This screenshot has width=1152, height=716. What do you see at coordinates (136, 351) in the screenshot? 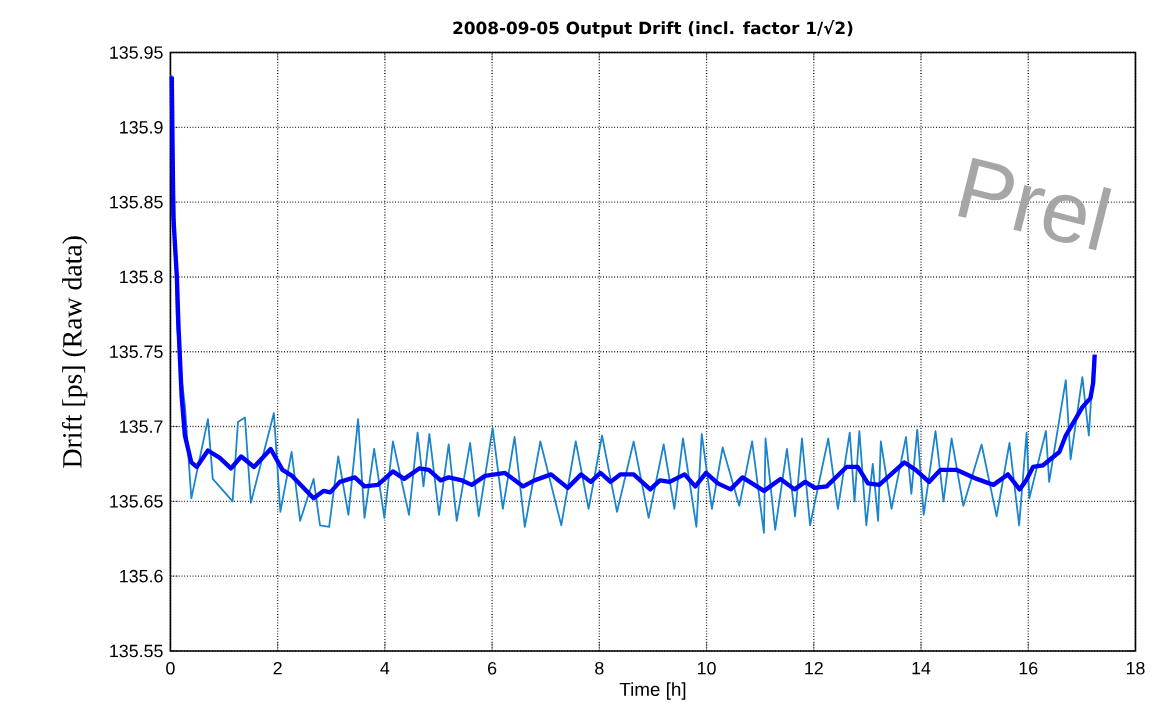
I see `y-tick-label: 135.75` at bounding box center [136, 351].